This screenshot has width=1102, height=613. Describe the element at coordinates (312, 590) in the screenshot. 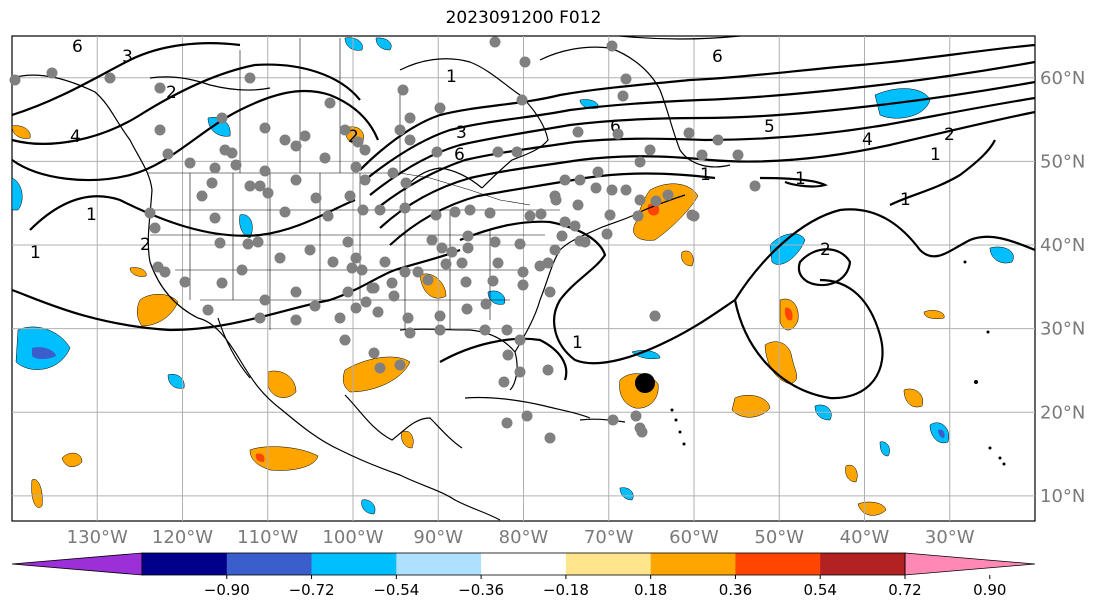

I see `colorbar-tick-label: −0.72` at that location.